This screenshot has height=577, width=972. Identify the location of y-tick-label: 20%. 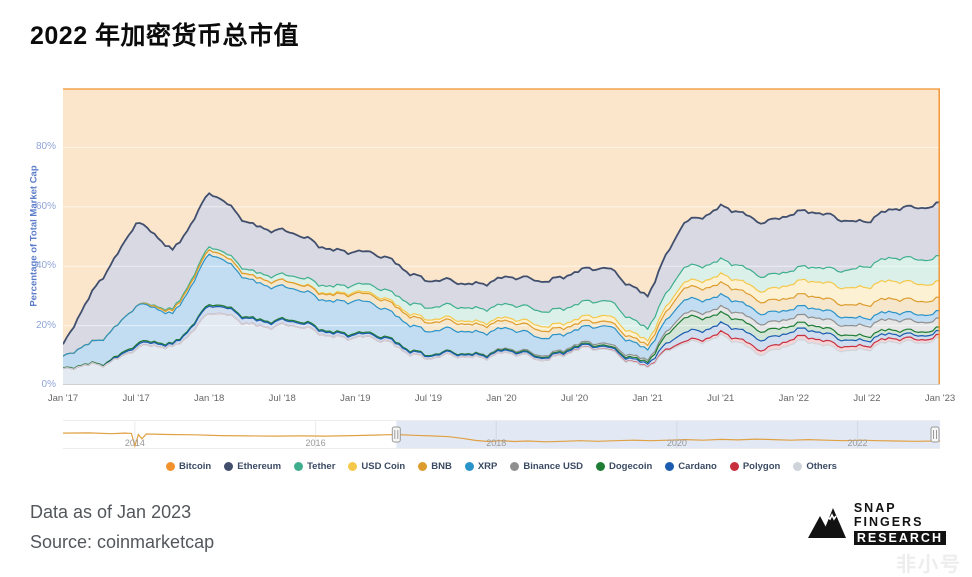
(45, 325).